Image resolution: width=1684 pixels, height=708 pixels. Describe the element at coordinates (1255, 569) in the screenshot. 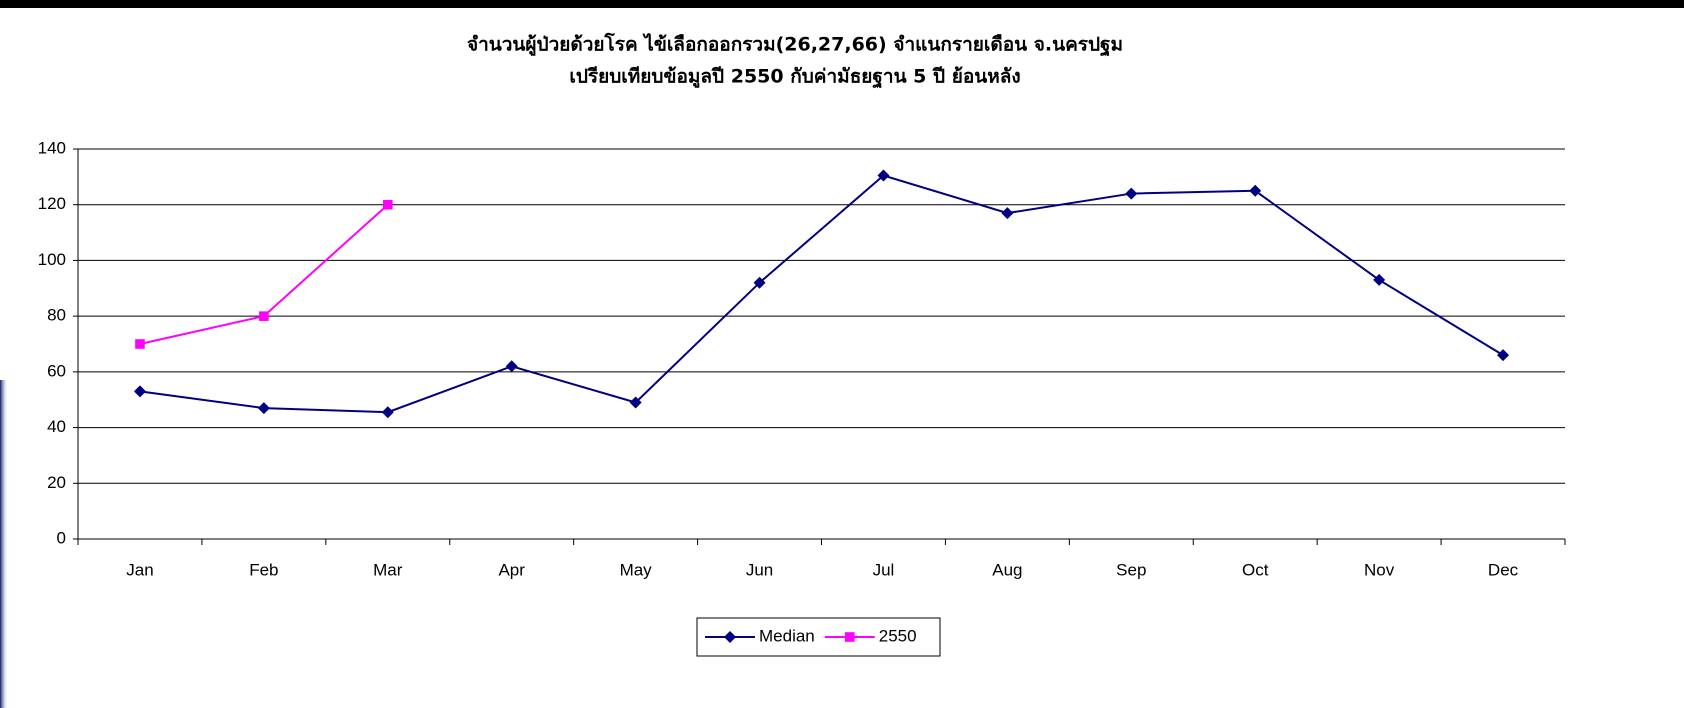

I see `x-tick-label: Oct` at that location.